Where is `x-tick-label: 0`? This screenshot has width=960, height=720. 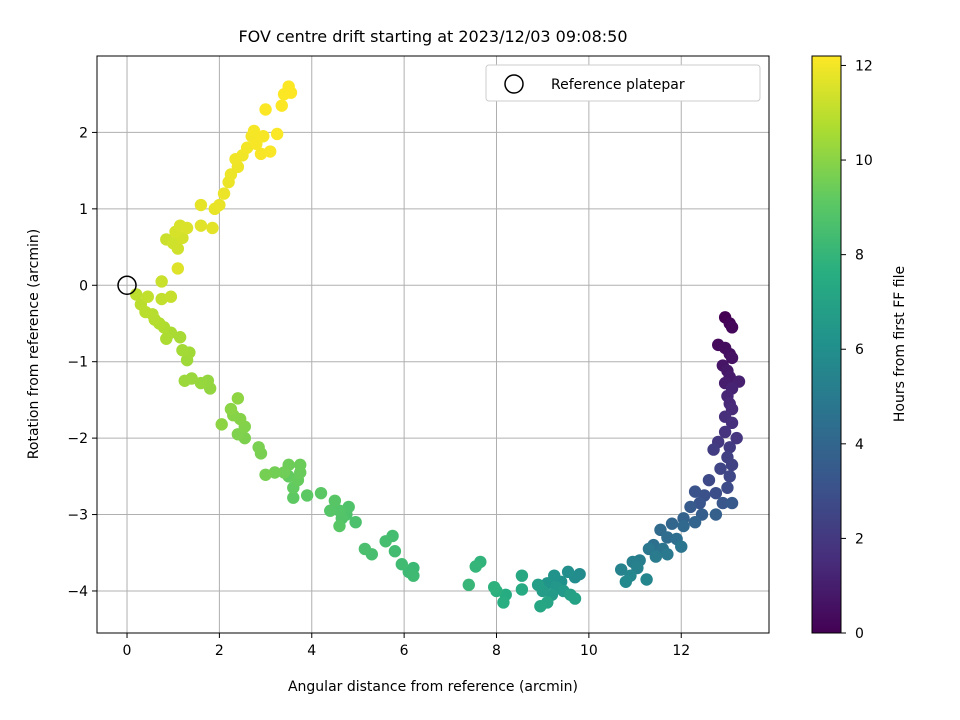 x-tick-label: 0 is located at coordinates (127, 651).